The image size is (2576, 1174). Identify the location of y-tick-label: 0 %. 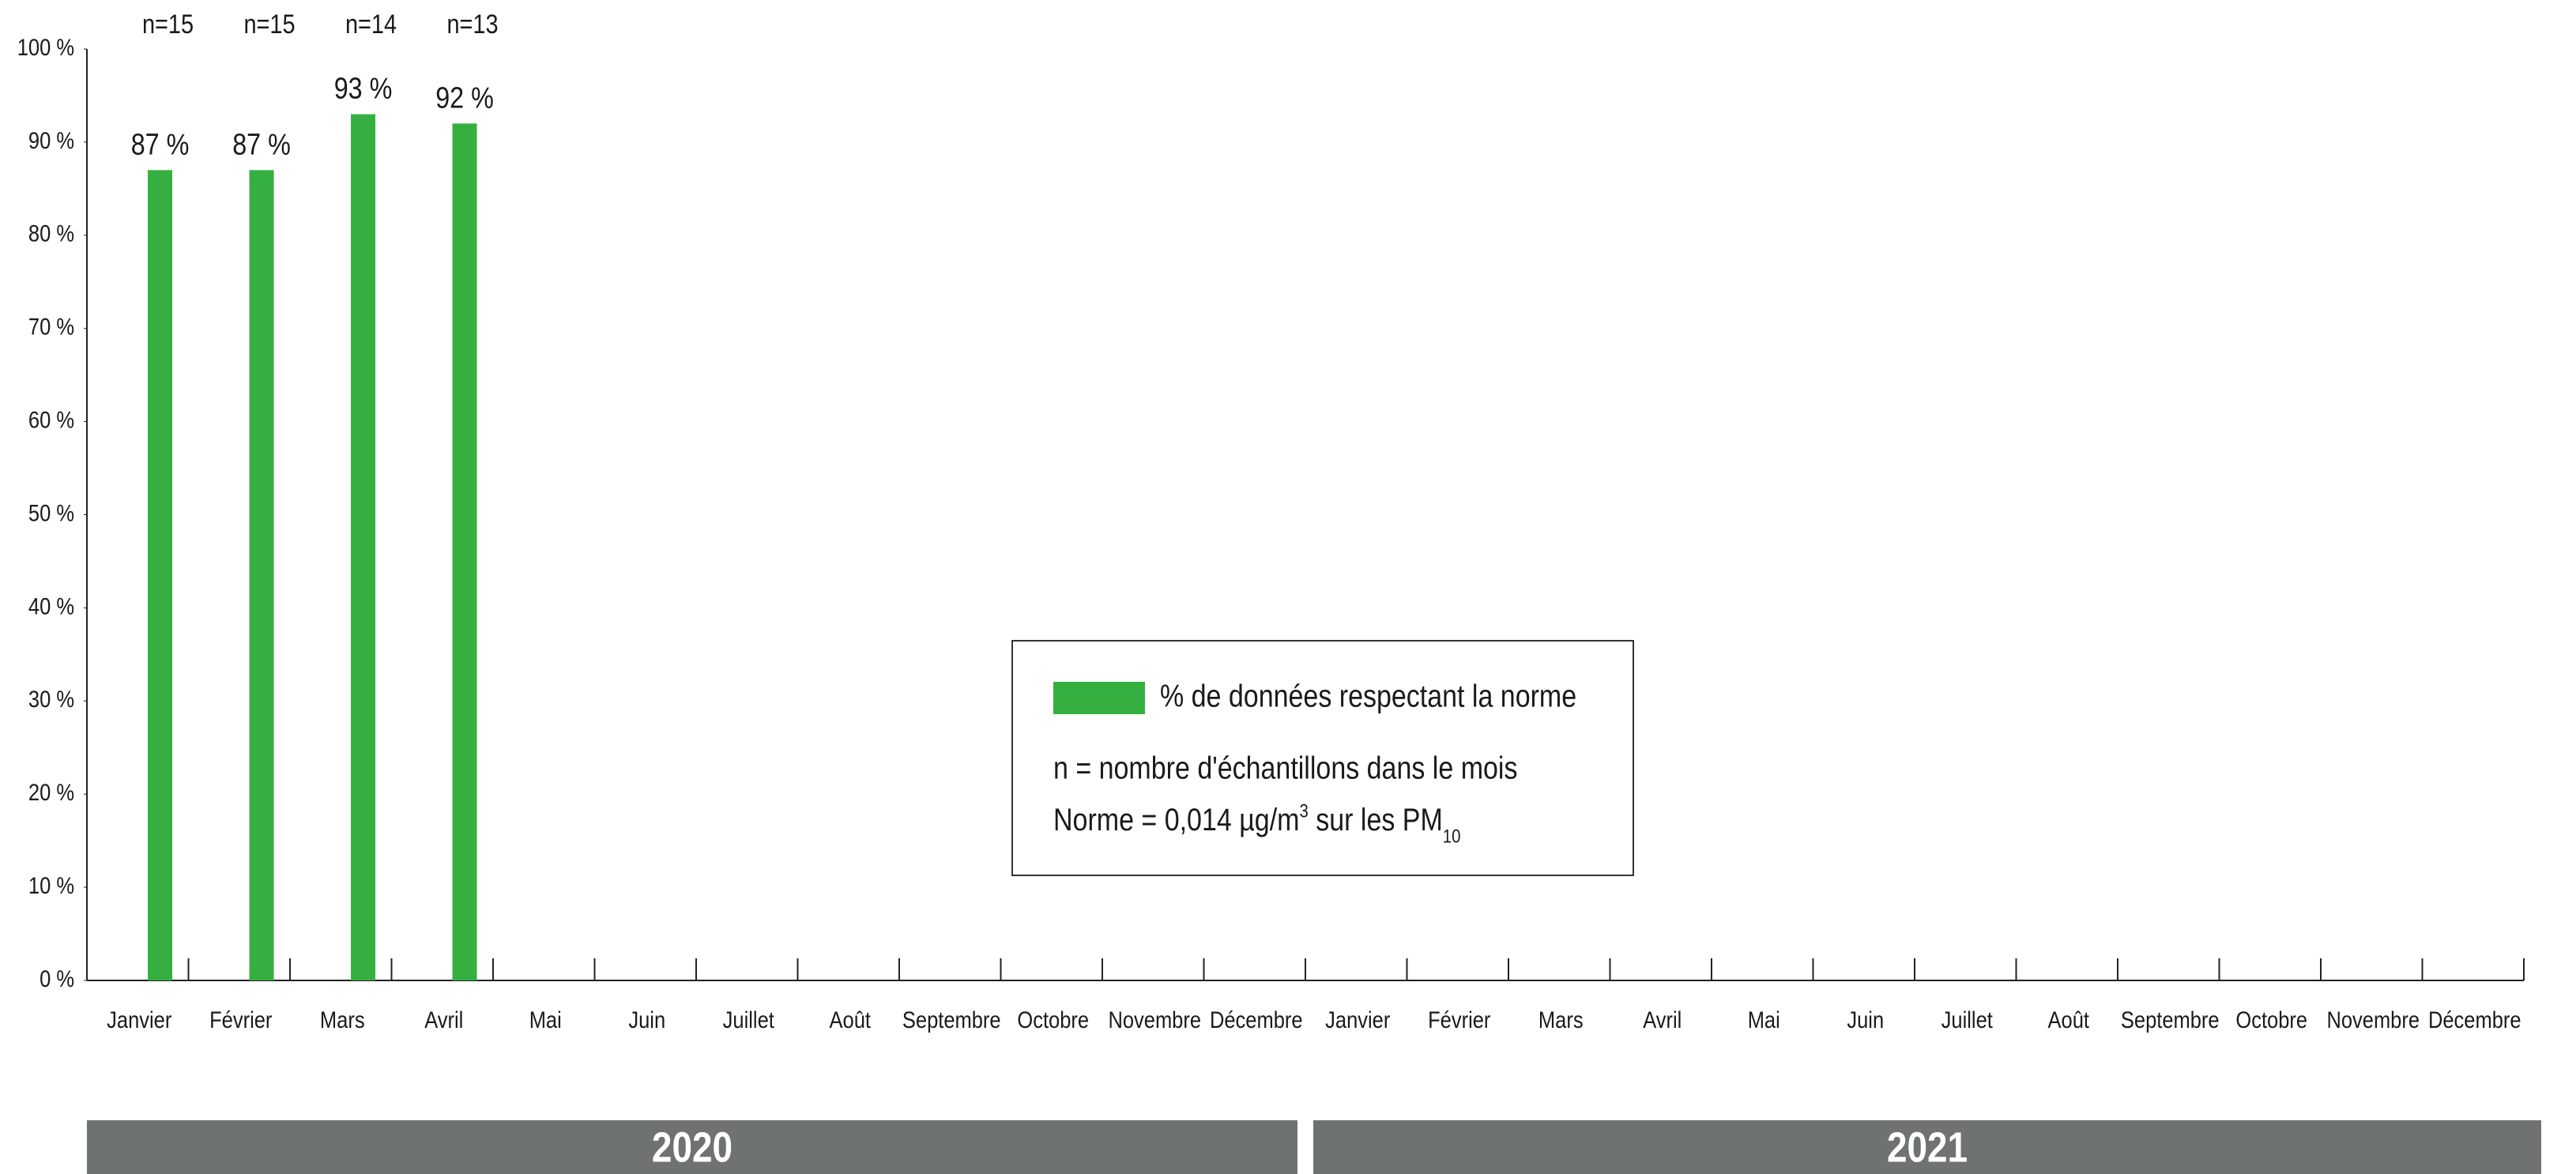
(57, 978).